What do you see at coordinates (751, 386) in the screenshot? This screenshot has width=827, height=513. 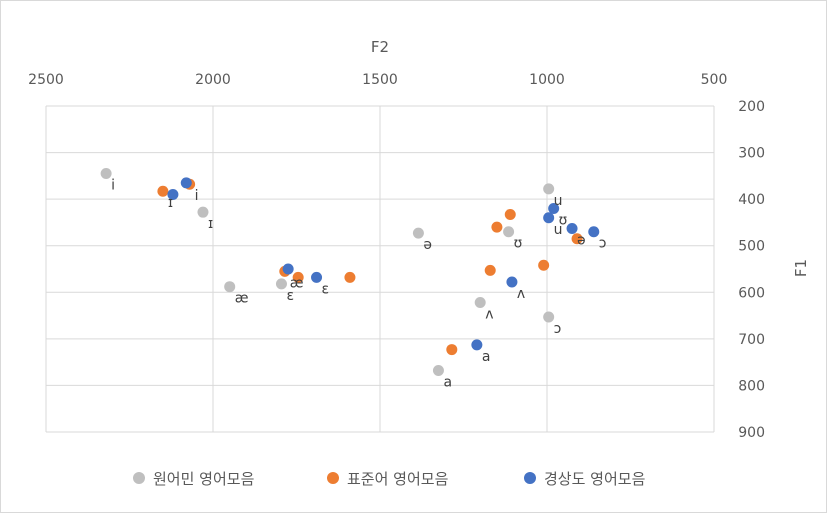 I see `y-tick-label: 800` at bounding box center [751, 386].